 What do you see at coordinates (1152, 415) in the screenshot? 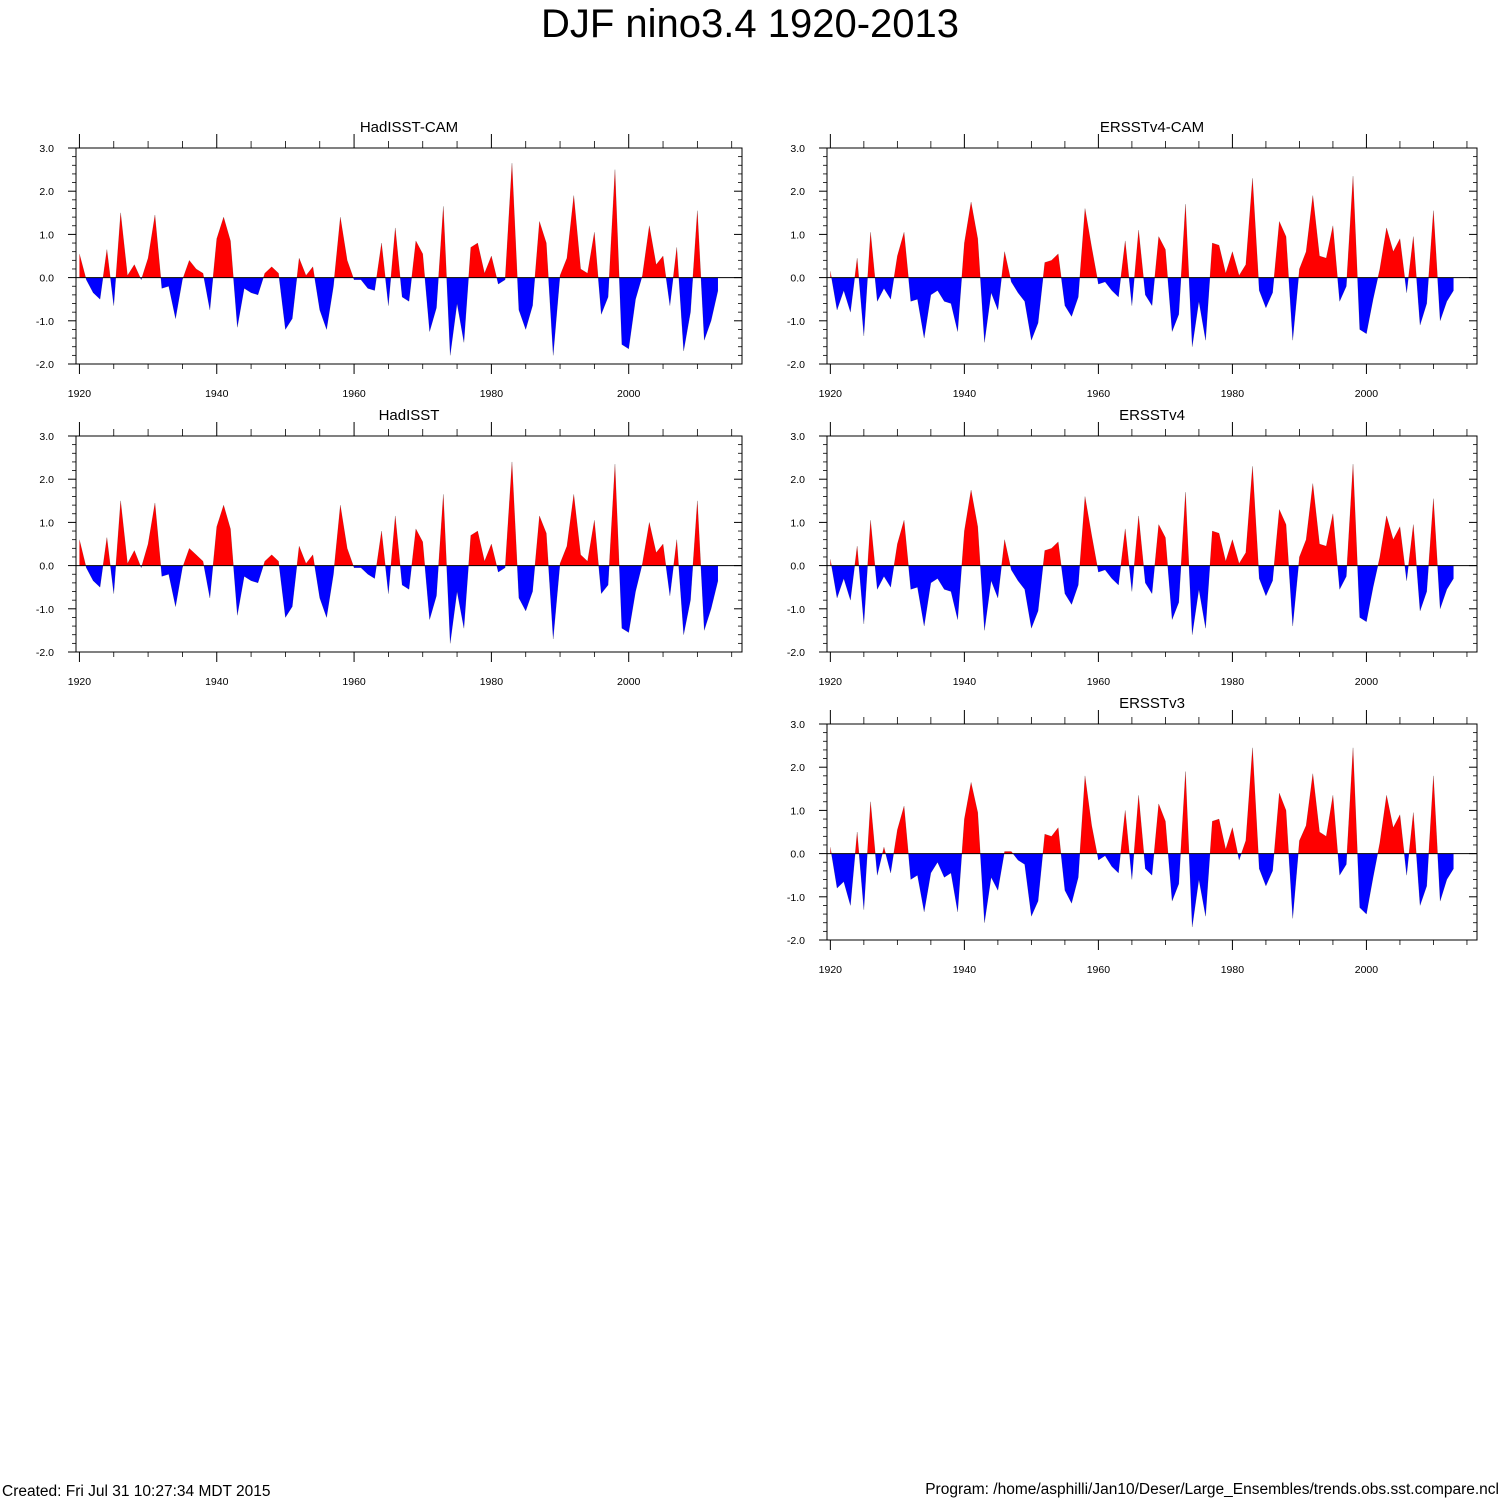
I see `ersstv4-title: ERSSTv4` at bounding box center [1152, 415].